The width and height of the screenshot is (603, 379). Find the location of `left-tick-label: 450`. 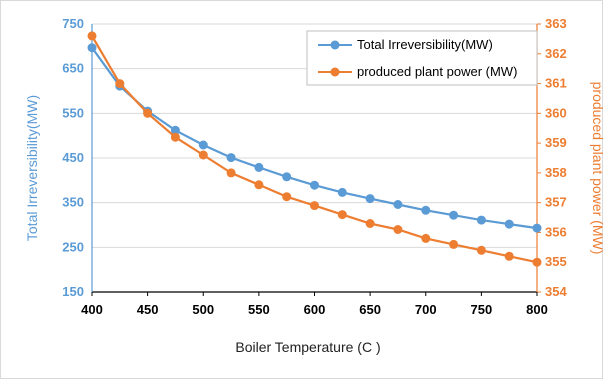

left-tick-label: 450 is located at coordinates (73, 157).